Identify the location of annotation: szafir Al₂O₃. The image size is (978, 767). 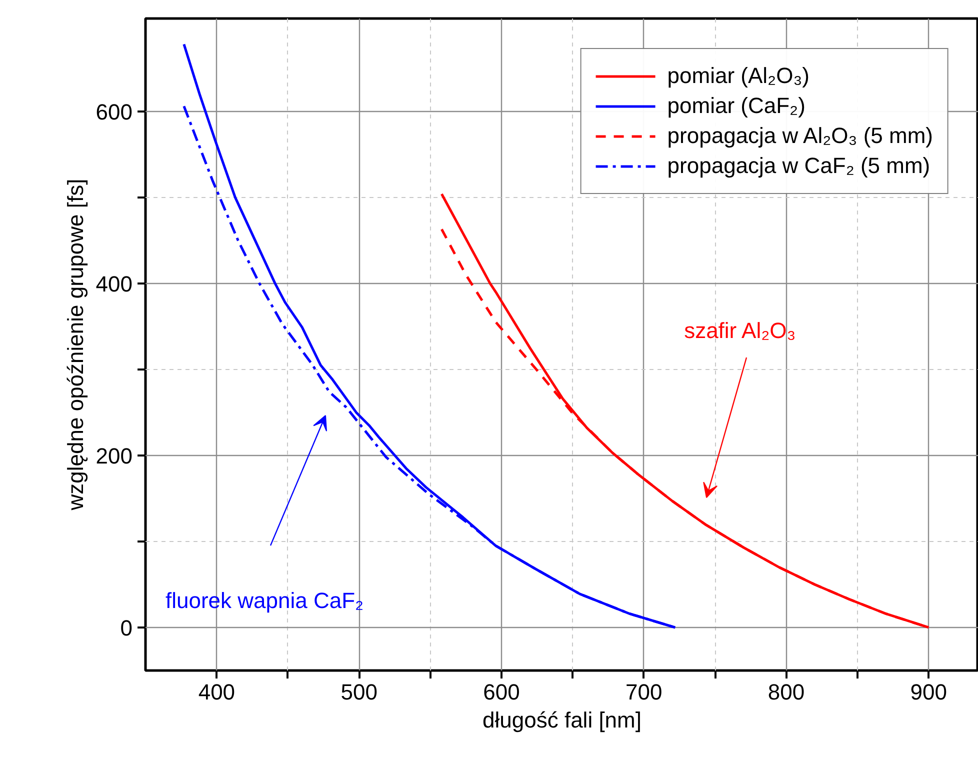
(740, 330).